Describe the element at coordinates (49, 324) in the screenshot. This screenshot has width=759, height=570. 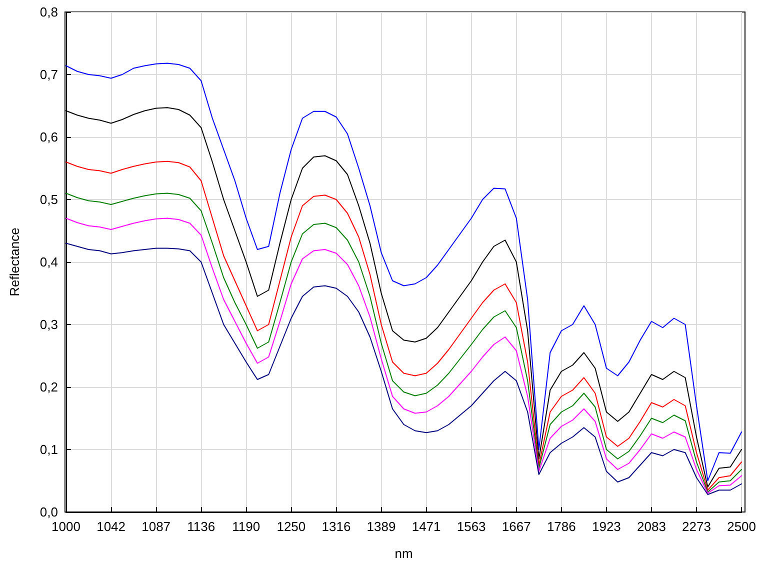
I see `y-tick-label: 0,3` at that location.